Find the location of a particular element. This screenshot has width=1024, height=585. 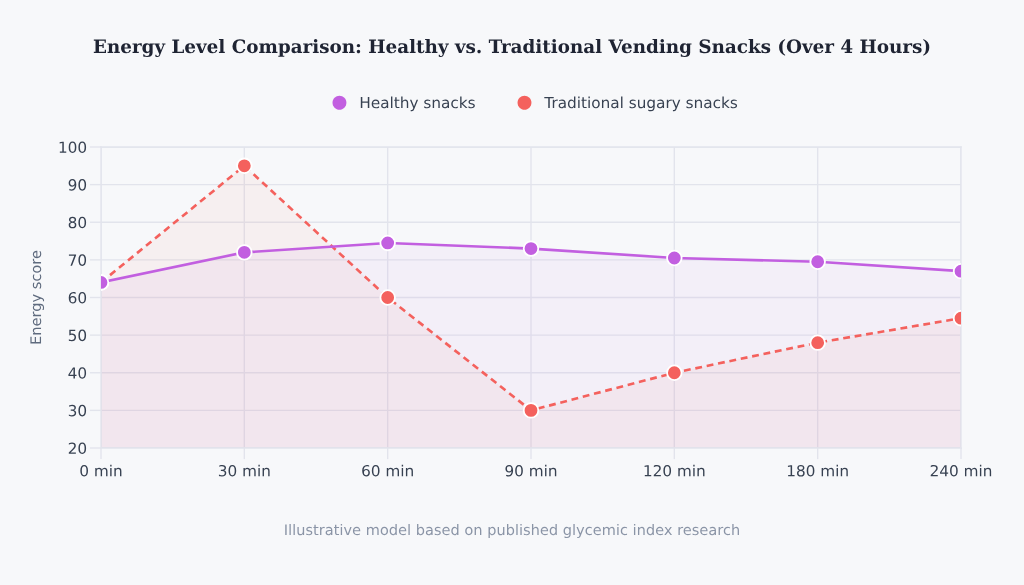

x-tick-label: 180 min is located at coordinates (817, 470).